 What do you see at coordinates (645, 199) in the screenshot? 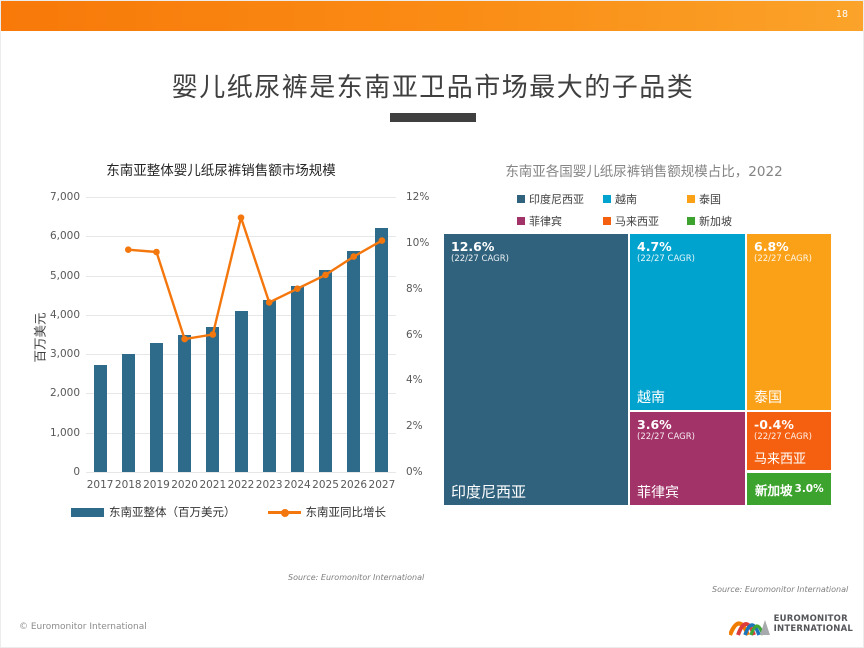
I see `treemap-legend-item-1: 越南` at bounding box center [645, 199].